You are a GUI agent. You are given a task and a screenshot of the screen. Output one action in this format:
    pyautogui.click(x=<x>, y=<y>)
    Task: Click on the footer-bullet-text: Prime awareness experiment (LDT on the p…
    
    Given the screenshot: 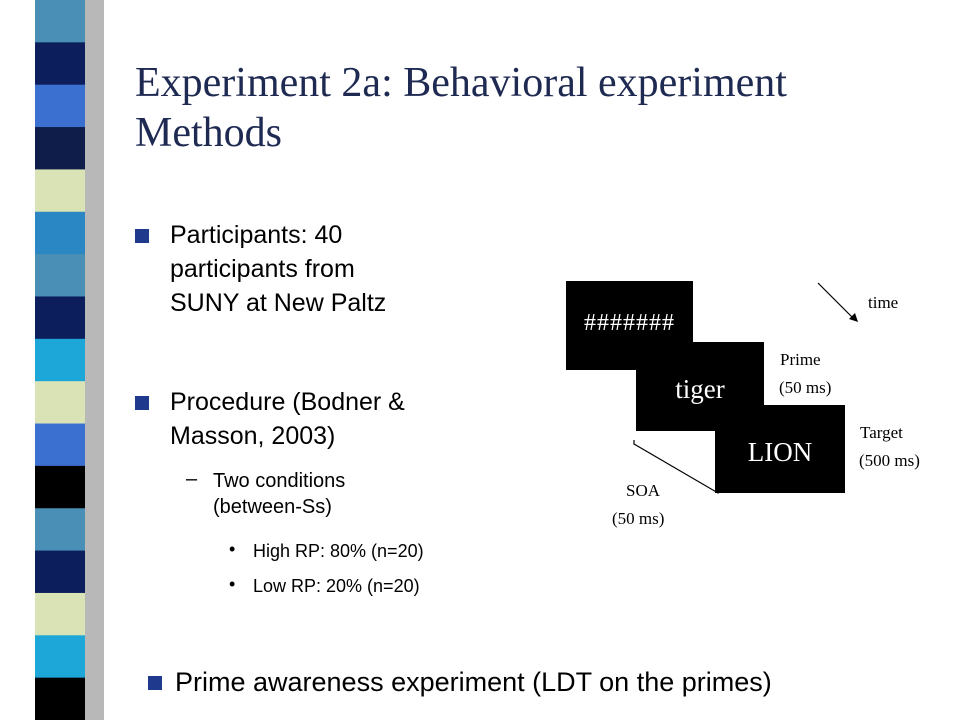 What is the action you would take?
    pyautogui.click(x=473, y=682)
    